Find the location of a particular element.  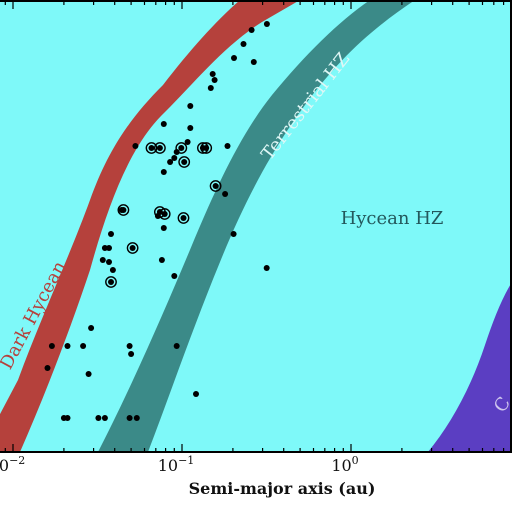

x-tick-exponent: −2 is located at coordinates (17, 460).